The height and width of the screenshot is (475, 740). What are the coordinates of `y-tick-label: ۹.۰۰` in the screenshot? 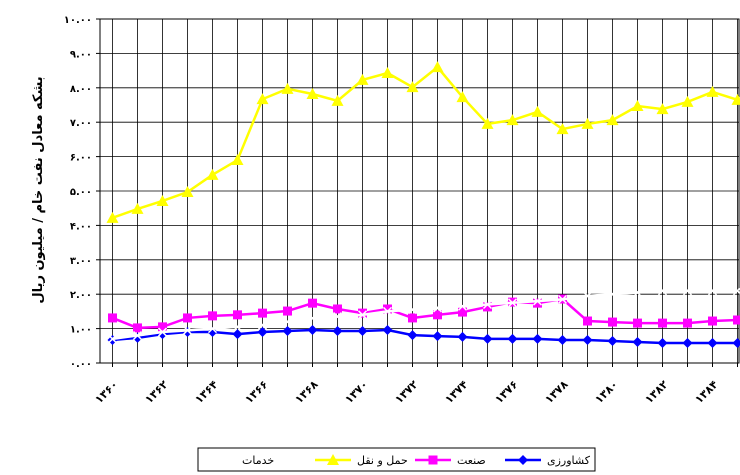 It's located at (81, 54).